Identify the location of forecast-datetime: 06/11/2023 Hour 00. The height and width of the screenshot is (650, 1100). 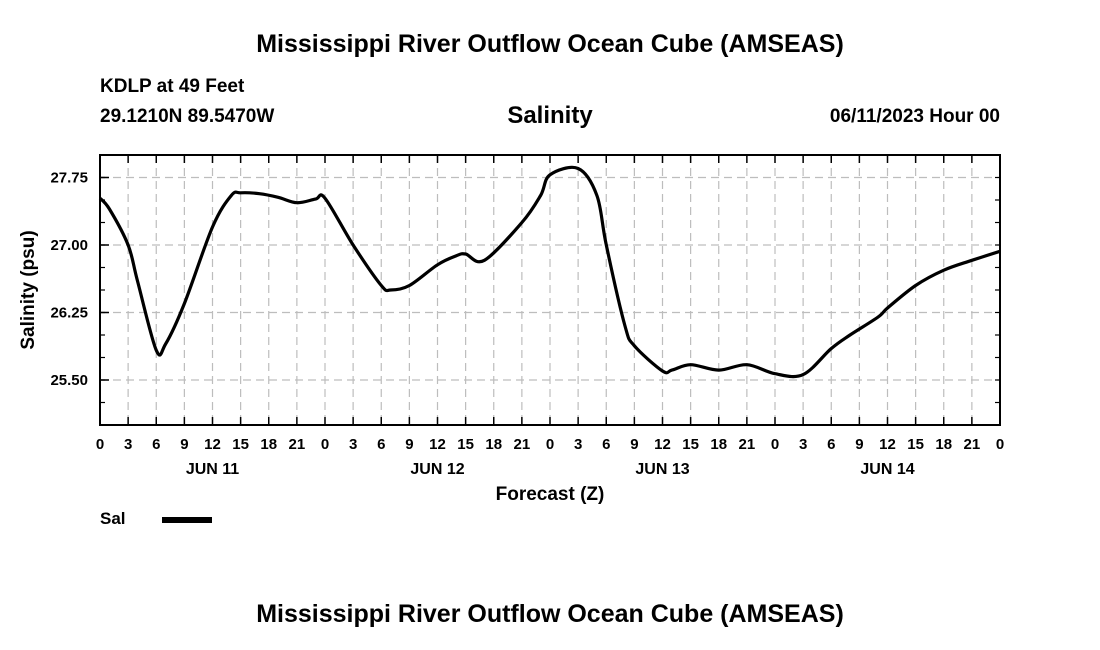
(914, 116).